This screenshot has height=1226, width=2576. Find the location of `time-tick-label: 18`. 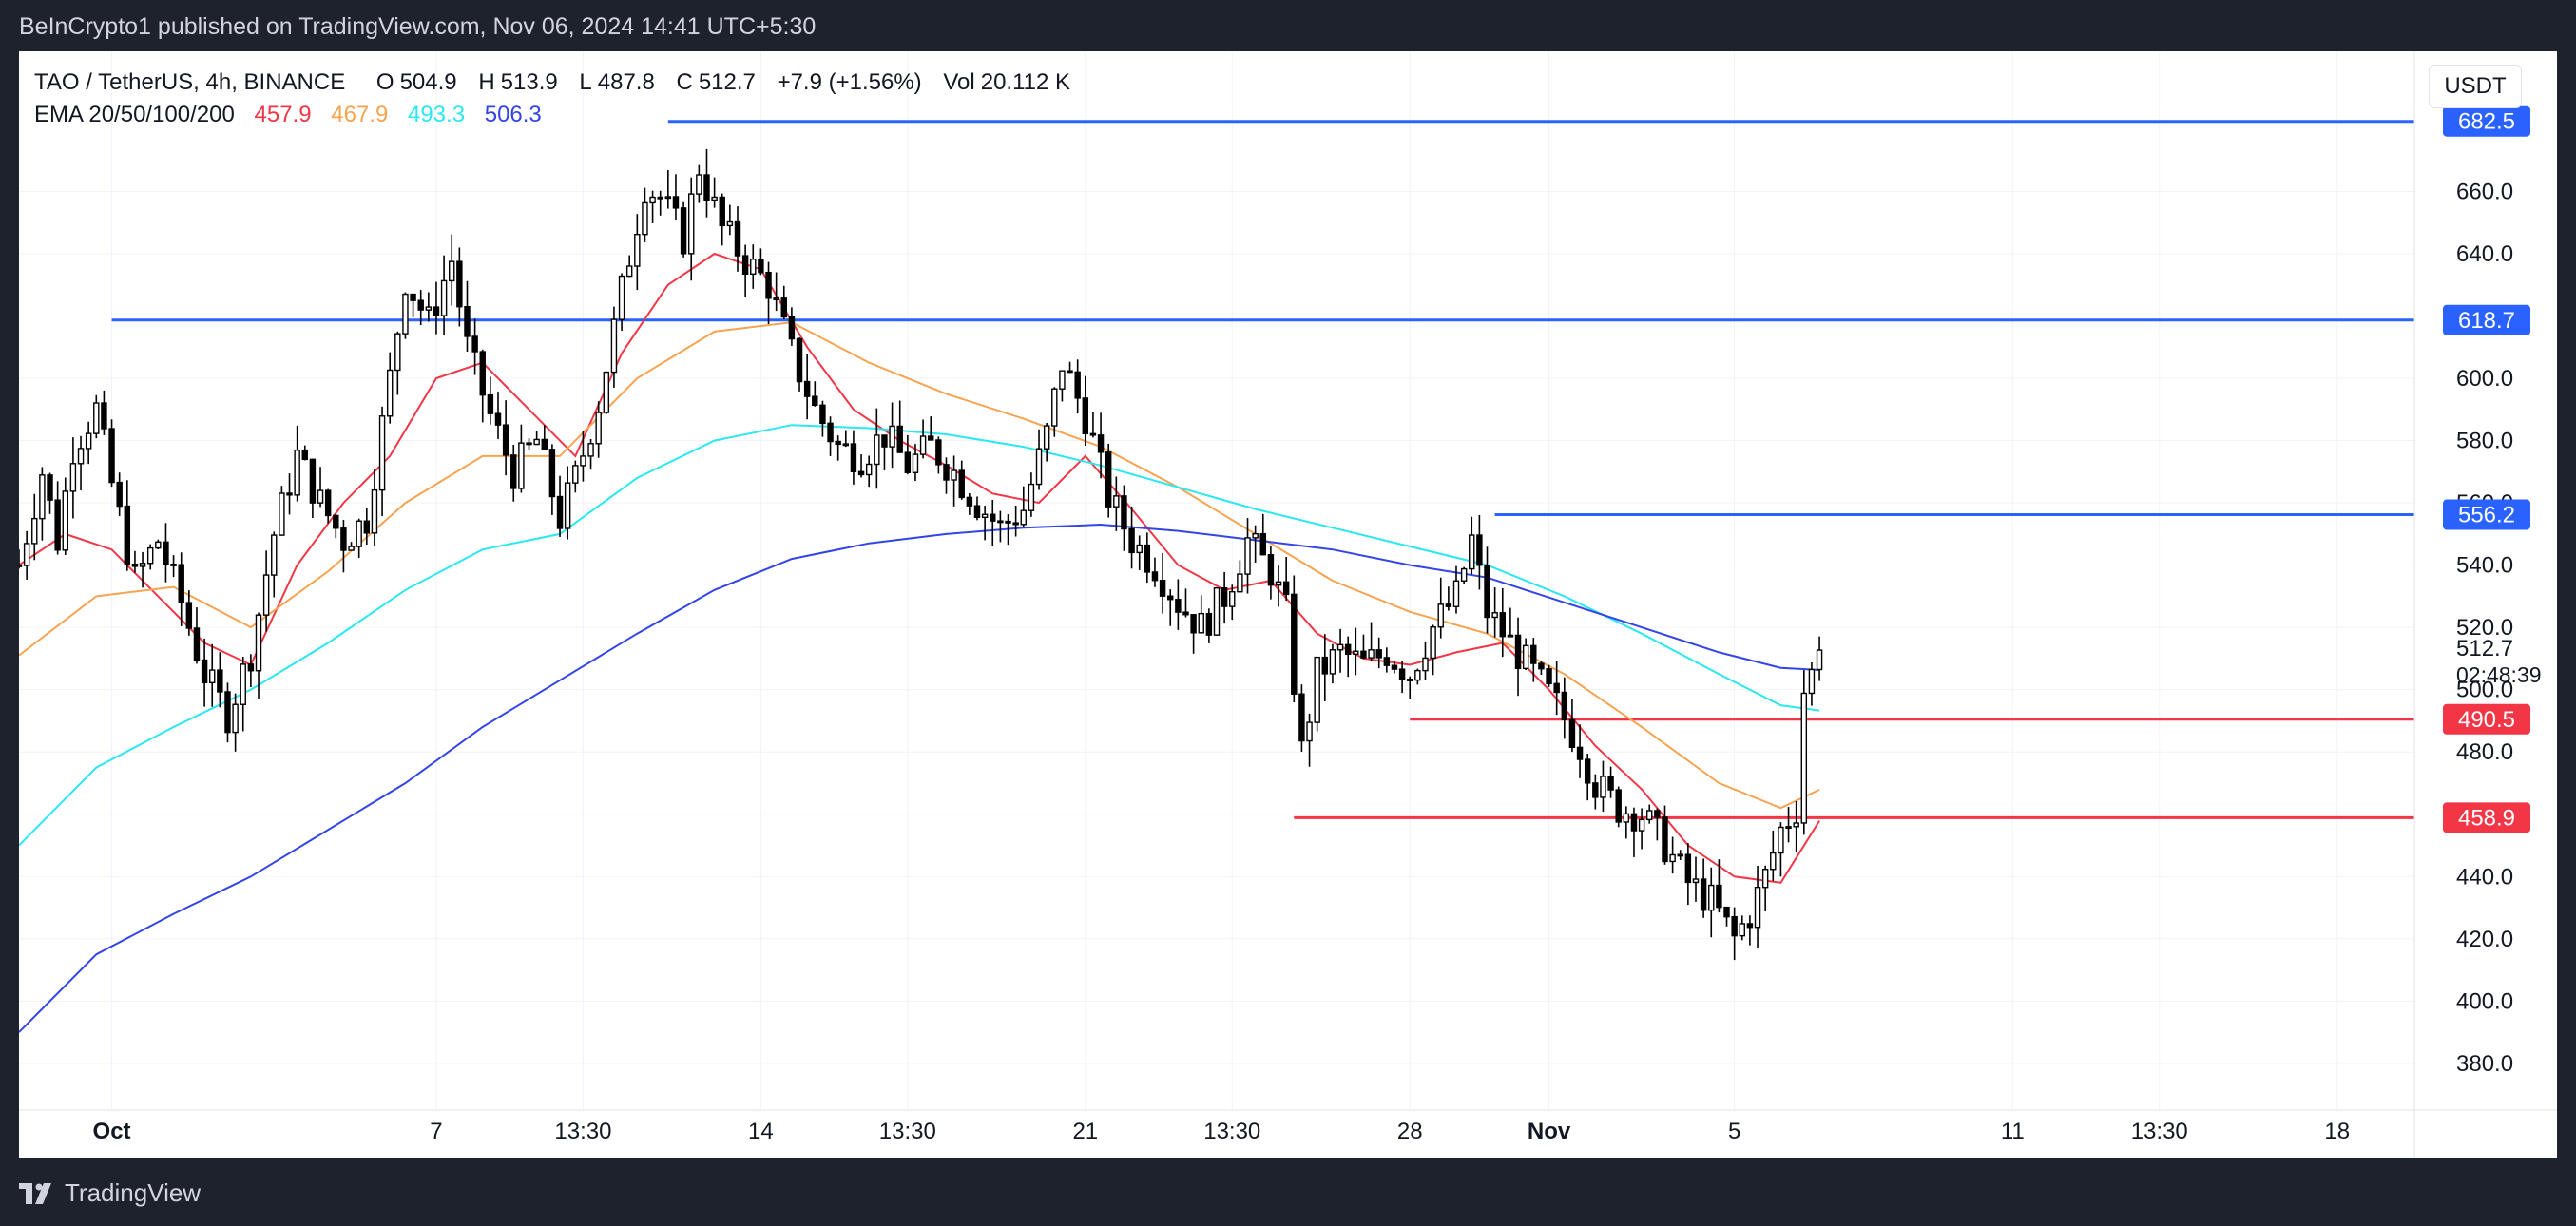

time-tick-label: 18 is located at coordinates (2337, 1132).